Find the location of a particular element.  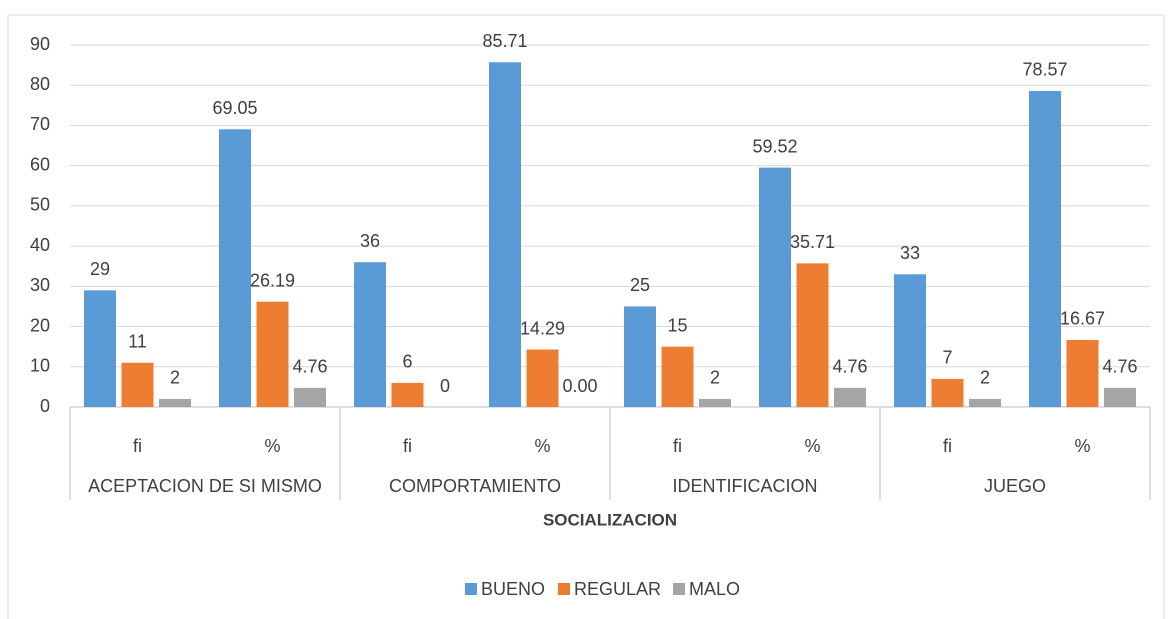

value-label: 26.19 is located at coordinates (272, 280).